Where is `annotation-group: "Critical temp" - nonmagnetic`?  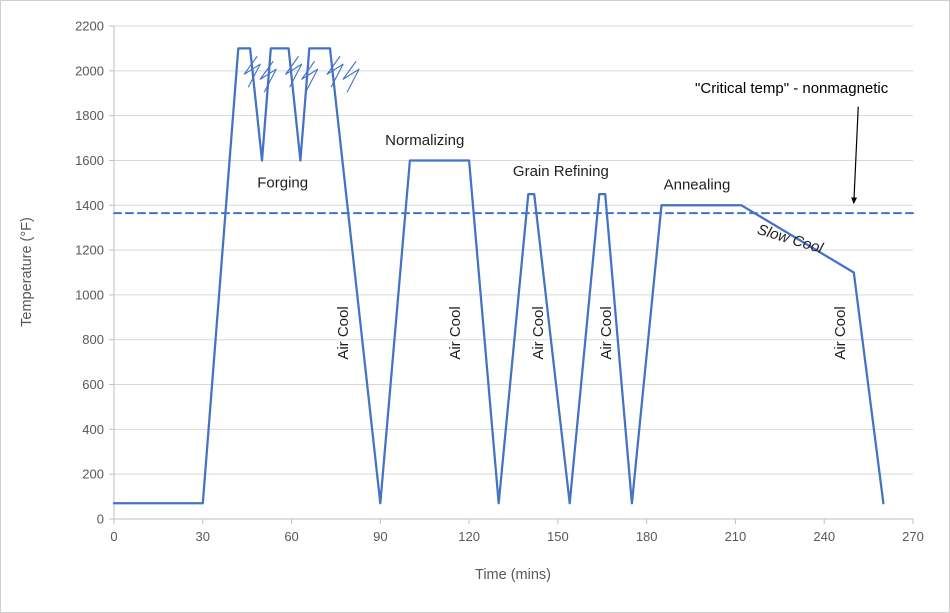 annotation-group: "Critical temp" - nonmagnetic is located at coordinates (792, 142).